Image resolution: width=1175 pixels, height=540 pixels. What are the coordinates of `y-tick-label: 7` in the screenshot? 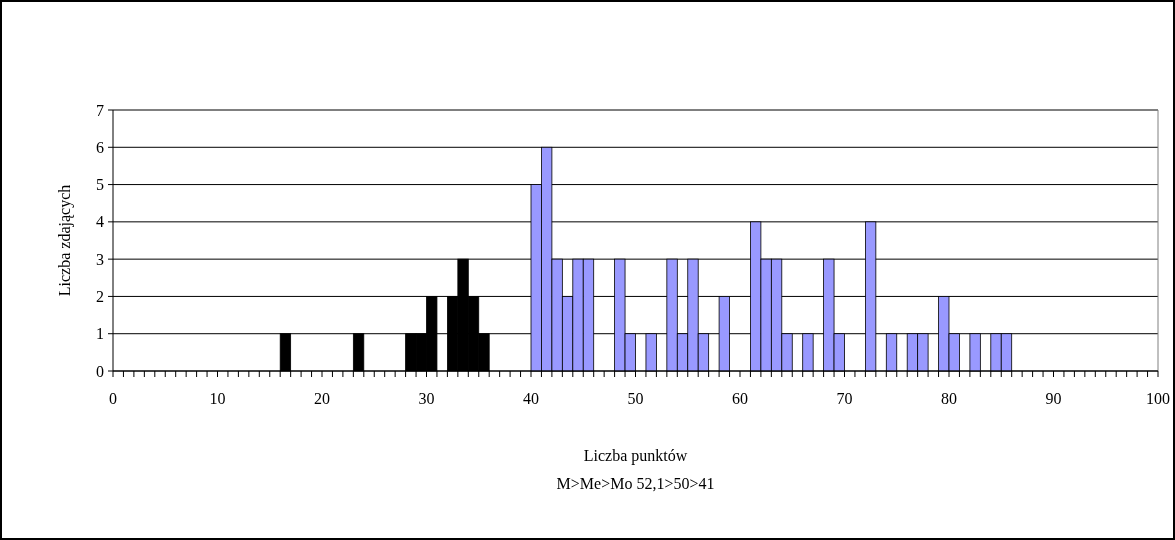 It's located at (100, 110).